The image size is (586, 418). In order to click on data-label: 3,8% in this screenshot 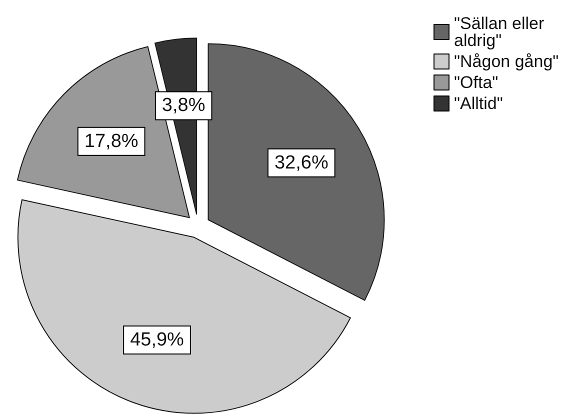, I will do `click(184, 105)`.